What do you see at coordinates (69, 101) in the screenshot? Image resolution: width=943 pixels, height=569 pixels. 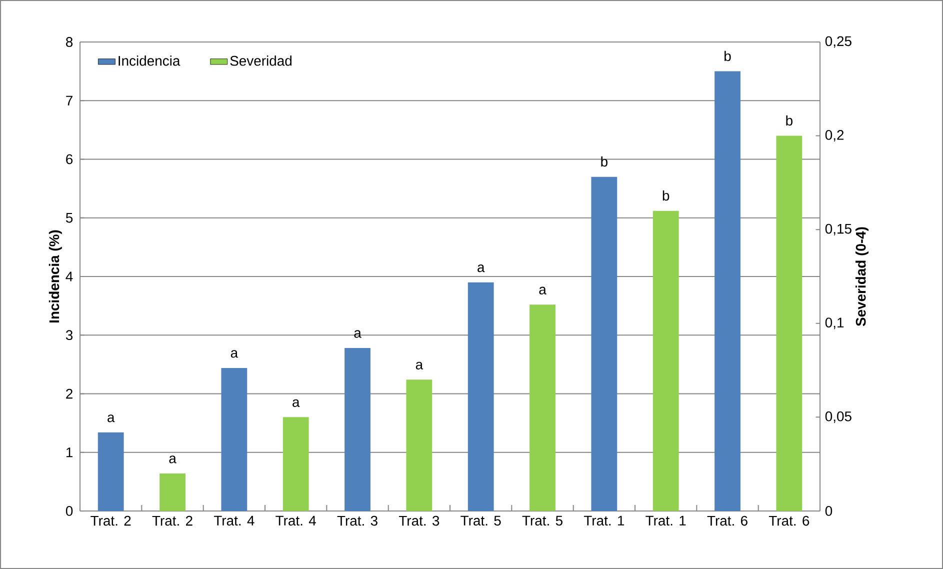 I see `y-tick-label: 7` at bounding box center [69, 101].